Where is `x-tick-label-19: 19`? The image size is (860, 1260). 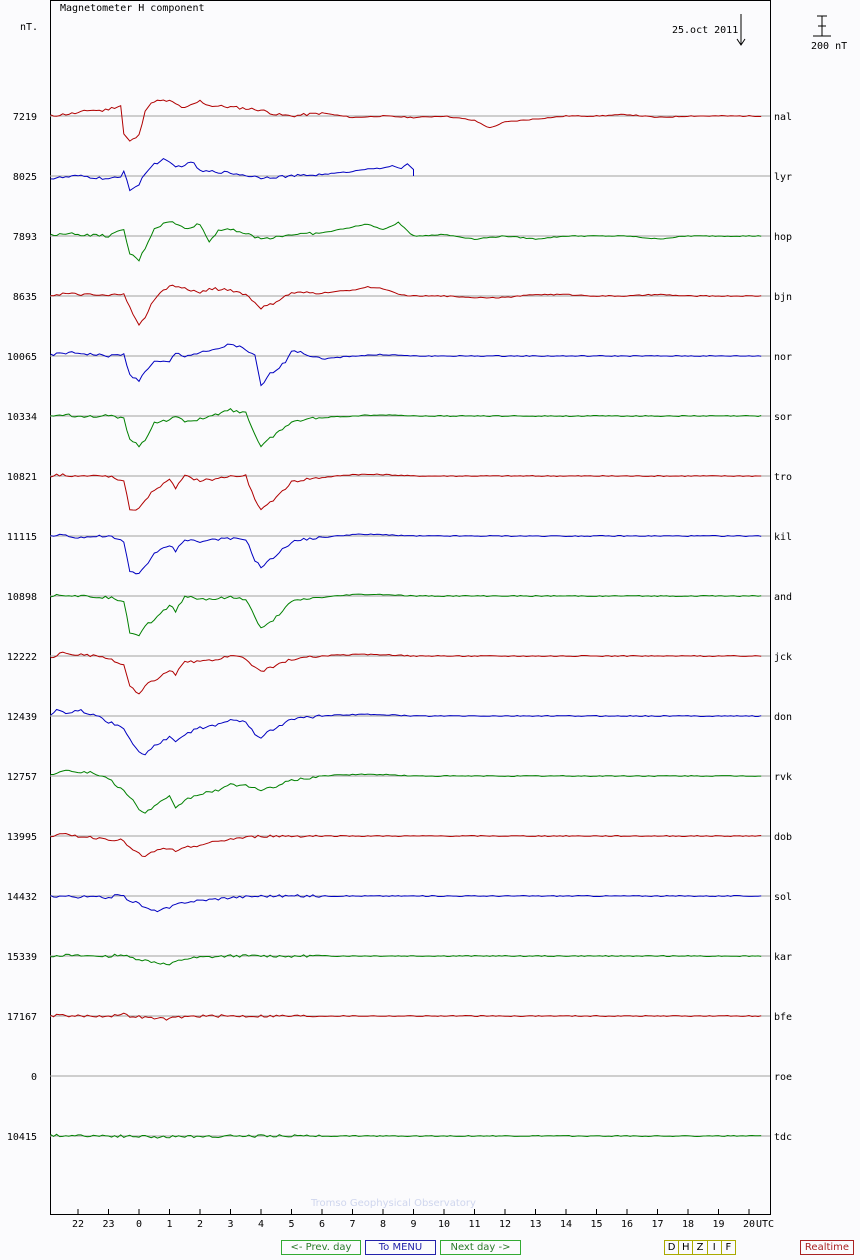
x-tick-label-19: 19 is located at coordinates (718, 1224).